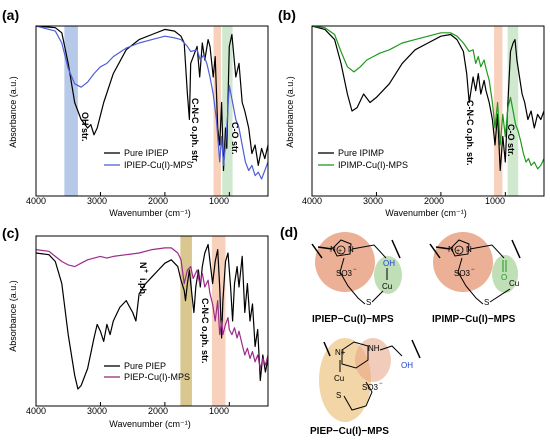 The image size is (550, 442). What do you see at coordinates (358, 396) in the screenshot?
I see `structure3-mps-chain` at bounding box center [358, 396].